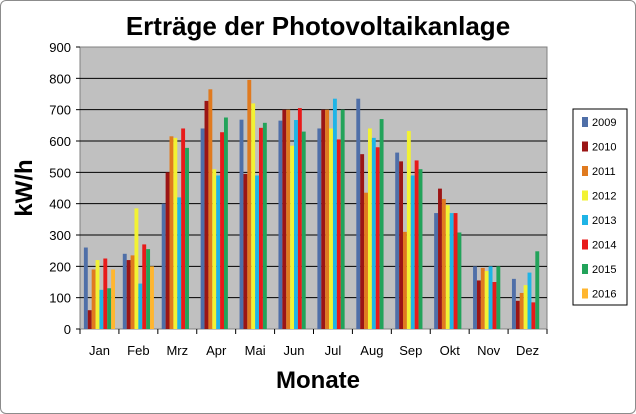 The height and width of the screenshot is (414, 636). What do you see at coordinates (132, 292) in the screenshot?
I see `bar-2011-Feb` at bounding box center [132, 292].